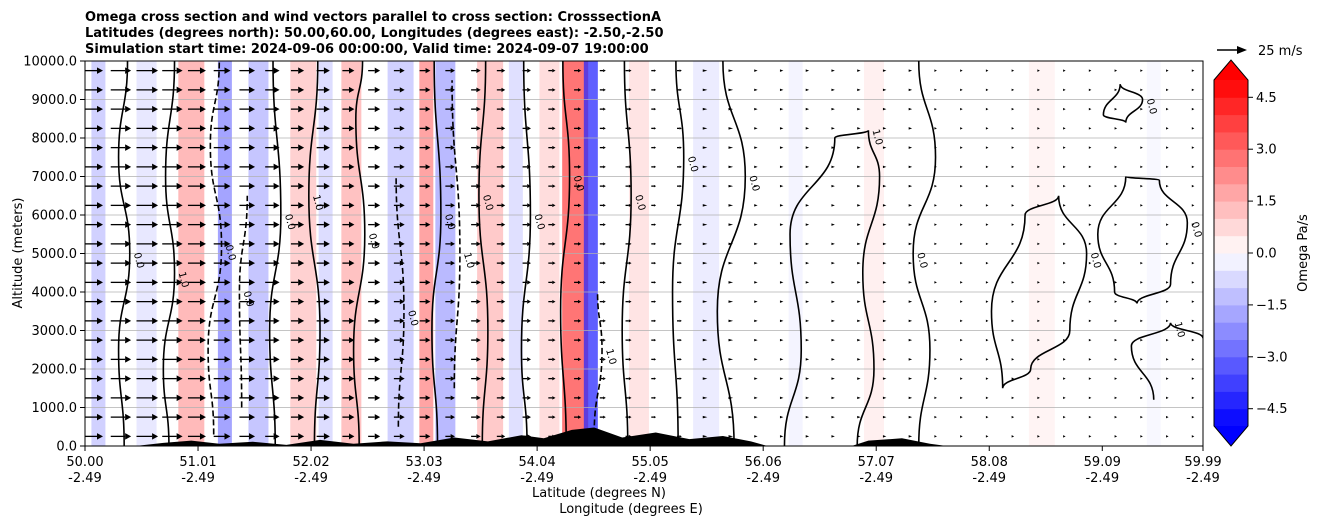 This screenshot has width=1320, height=526. What do you see at coordinates (989, 462) in the screenshot?
I see `x-tick-label-8: 58.08` at bounding box center [989, 462].